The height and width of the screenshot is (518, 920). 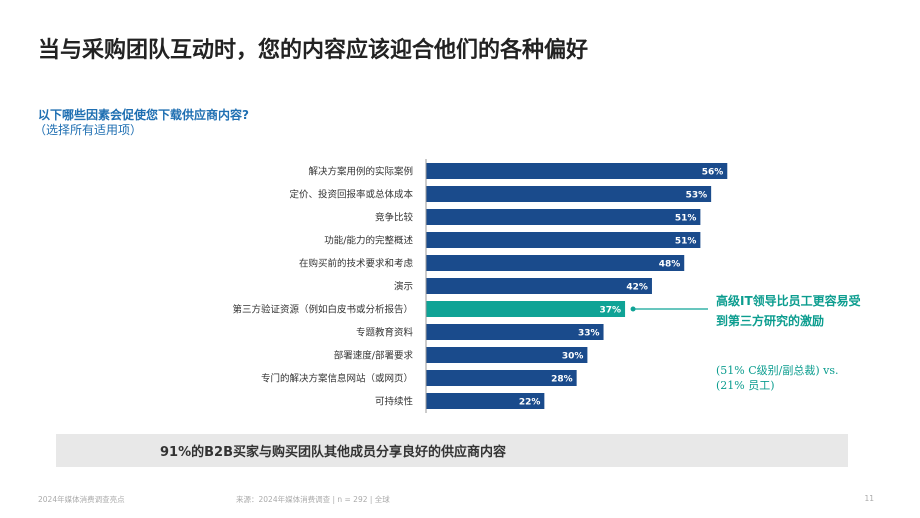 I want to click on callout-leader-dot, so click(x=633, y=309).